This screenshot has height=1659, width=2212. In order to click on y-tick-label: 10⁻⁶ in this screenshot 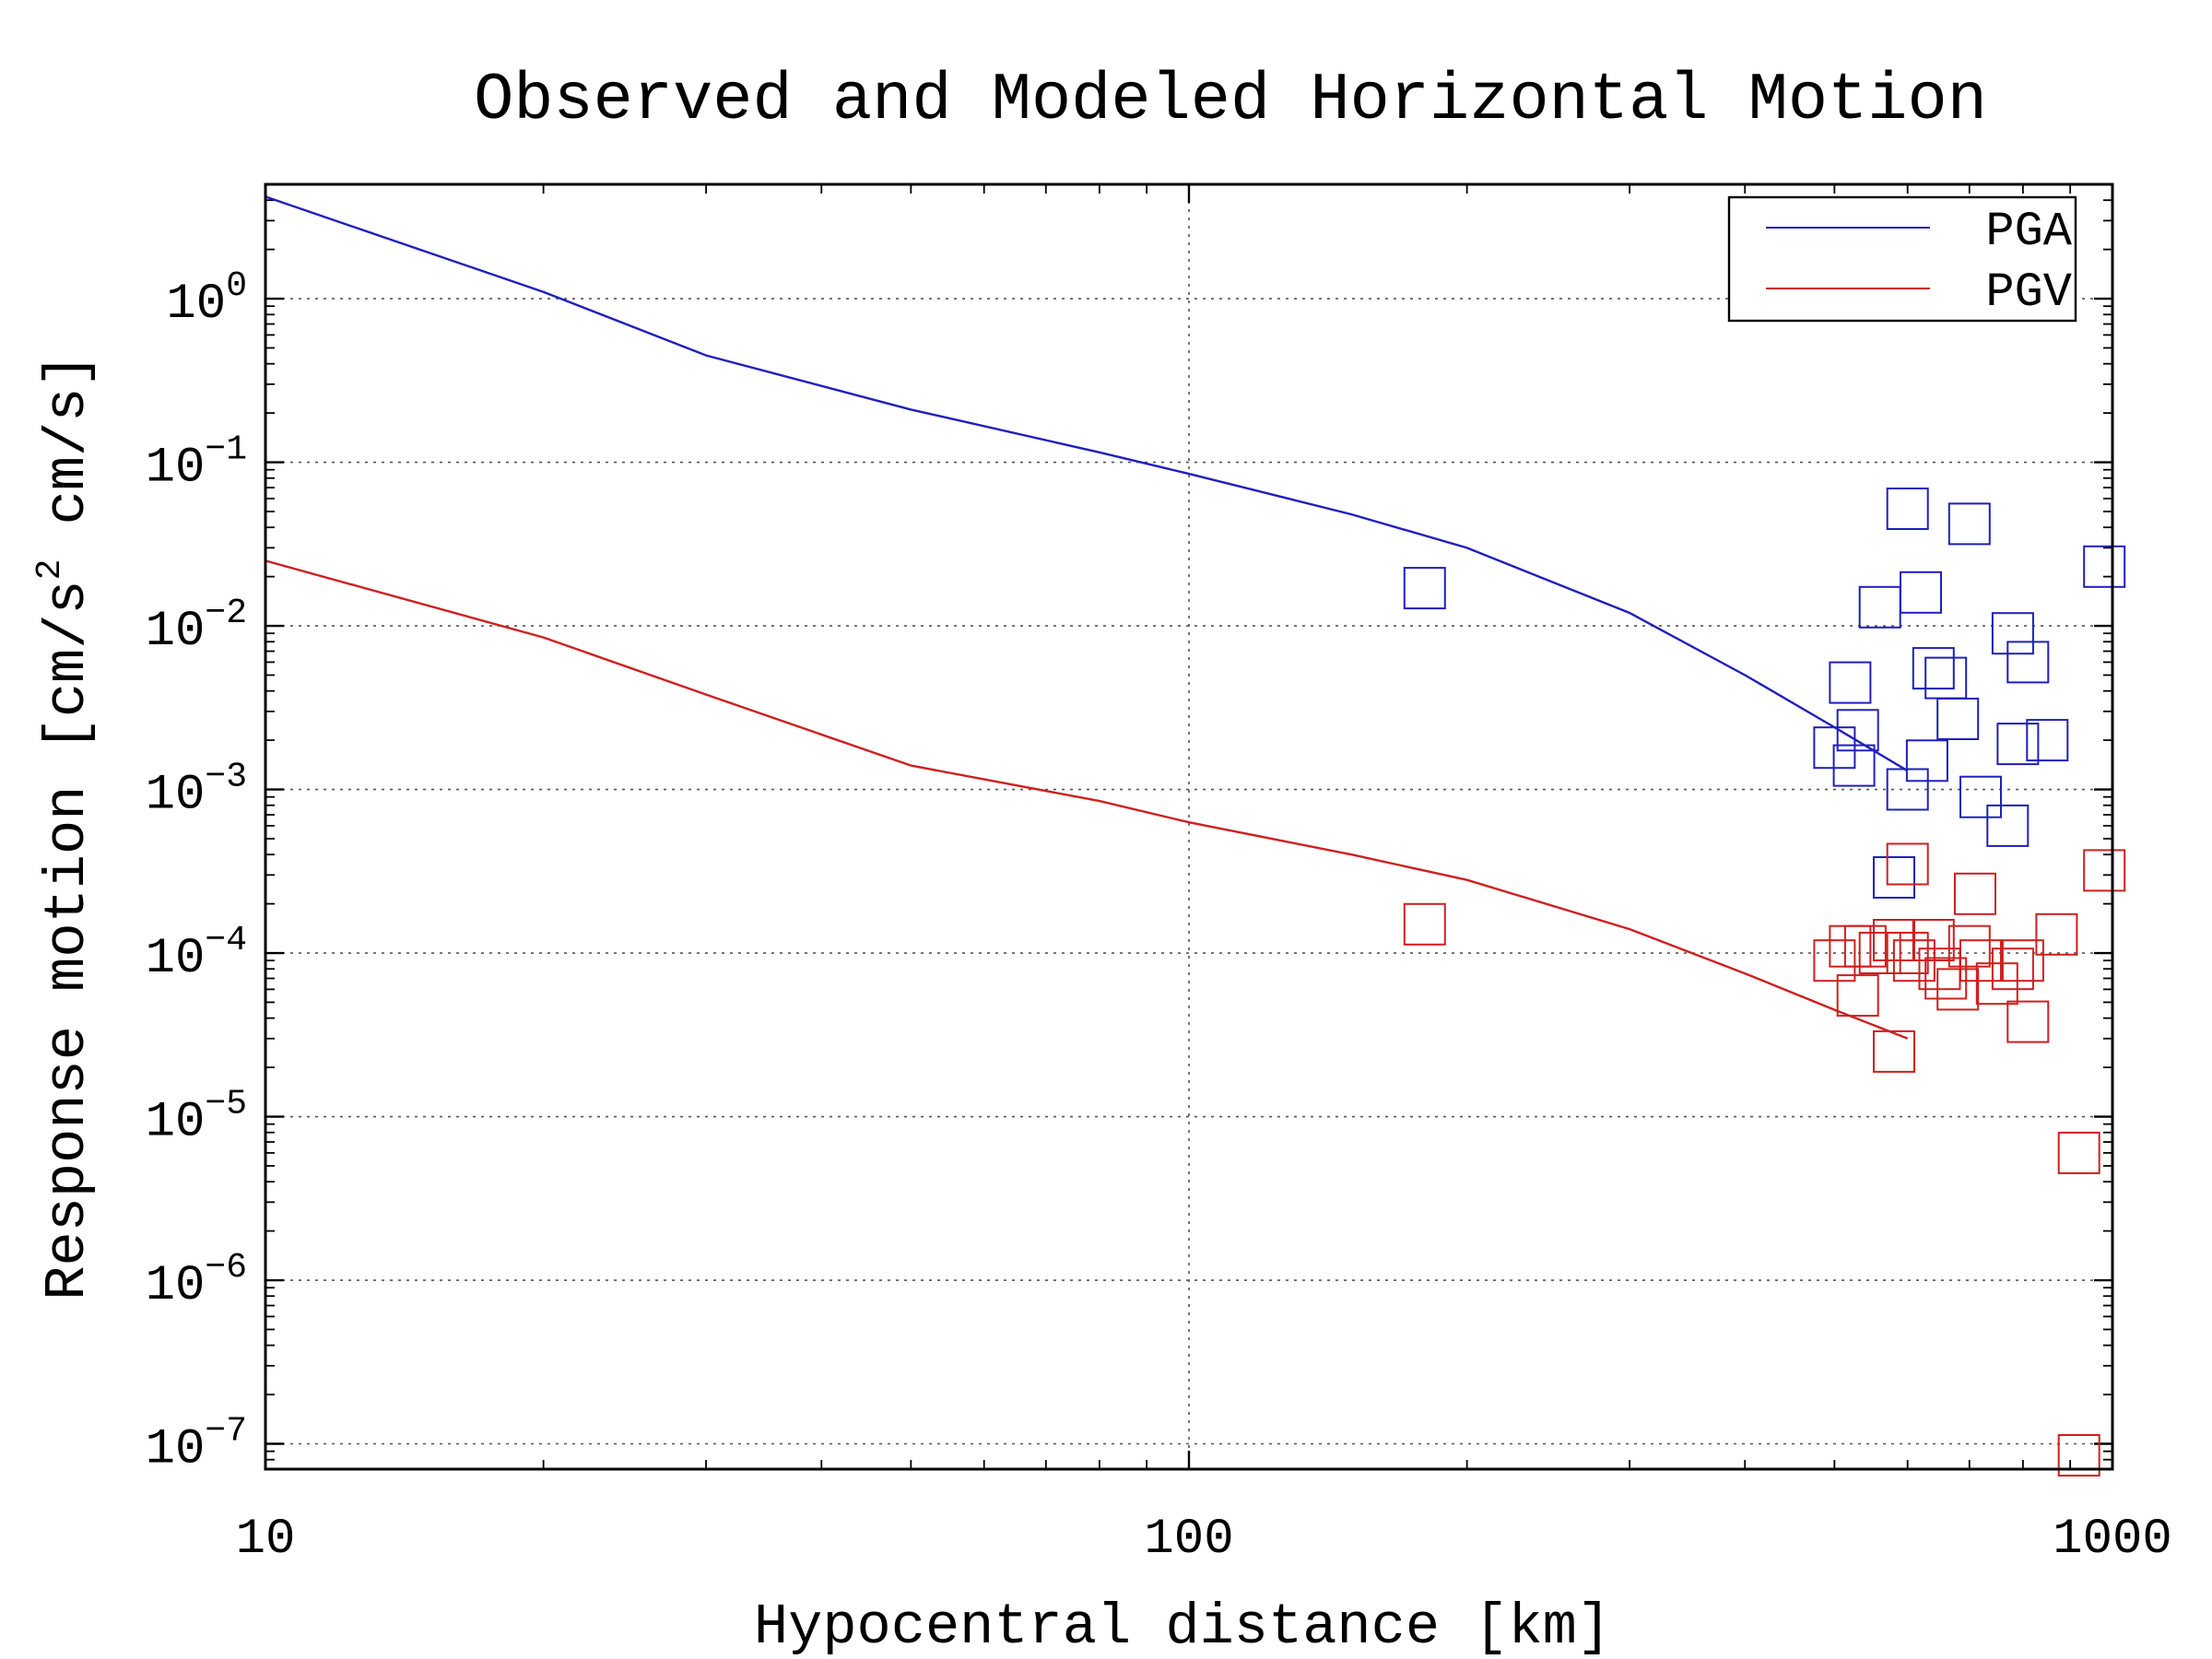, I will do `click(196, 1281)`.